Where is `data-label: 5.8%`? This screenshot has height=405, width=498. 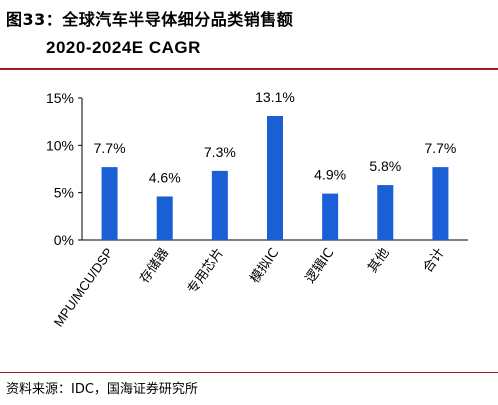
data-label: 5.8% is located at coordinates (385, 166).